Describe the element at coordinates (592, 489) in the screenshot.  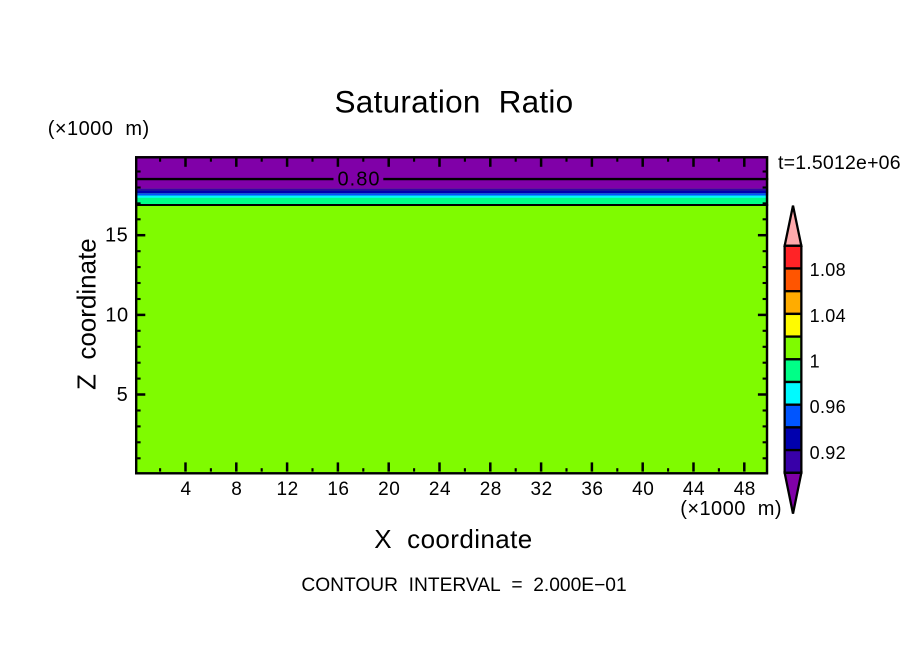
I see `svg-text: 36` at that location.